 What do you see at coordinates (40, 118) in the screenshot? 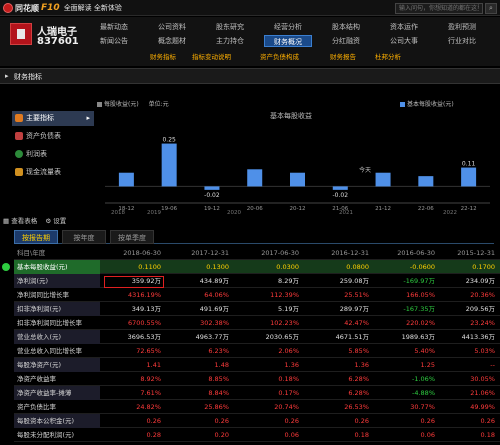
I see `menu-label: 主要指标` at bounding box center [40, 118].